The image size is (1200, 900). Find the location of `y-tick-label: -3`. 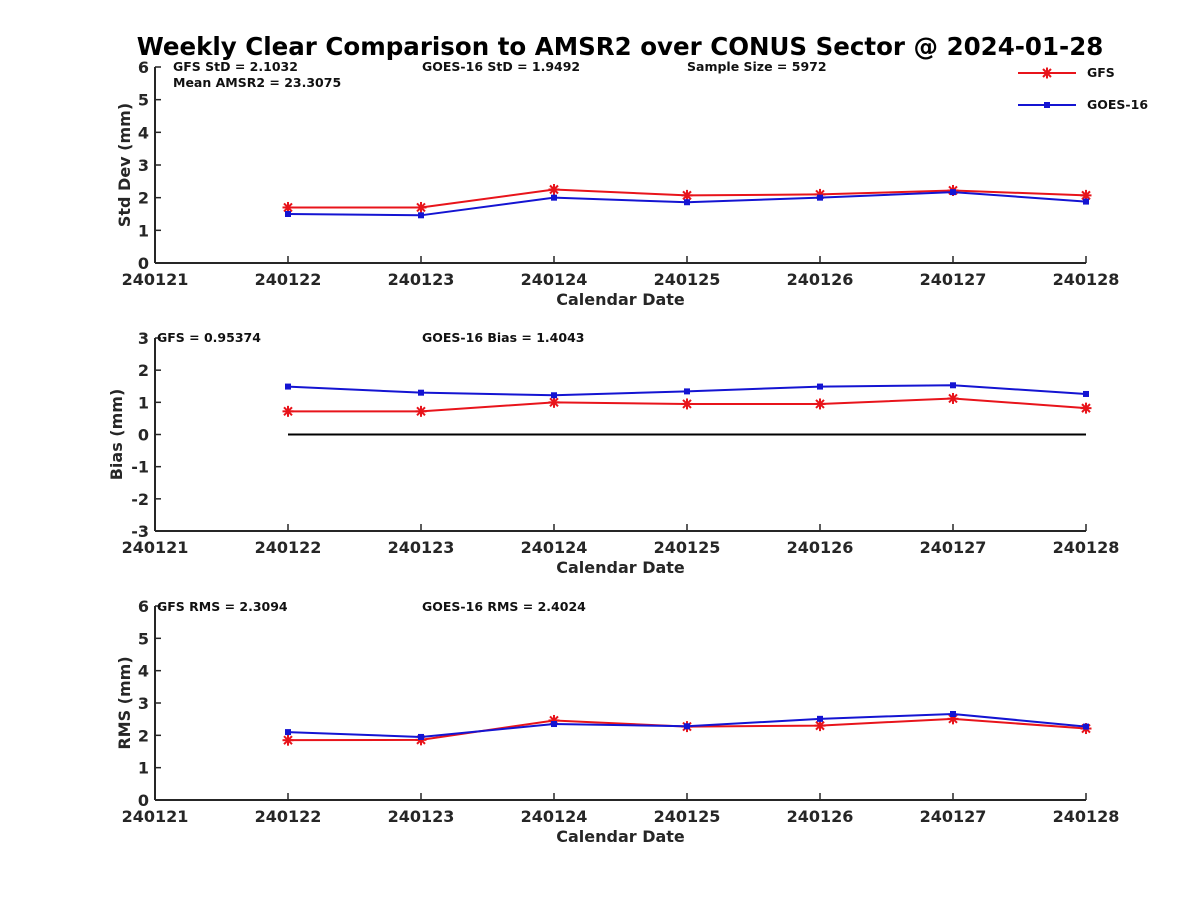

y-tick-label: -3 is located at coordinates (140, 531).